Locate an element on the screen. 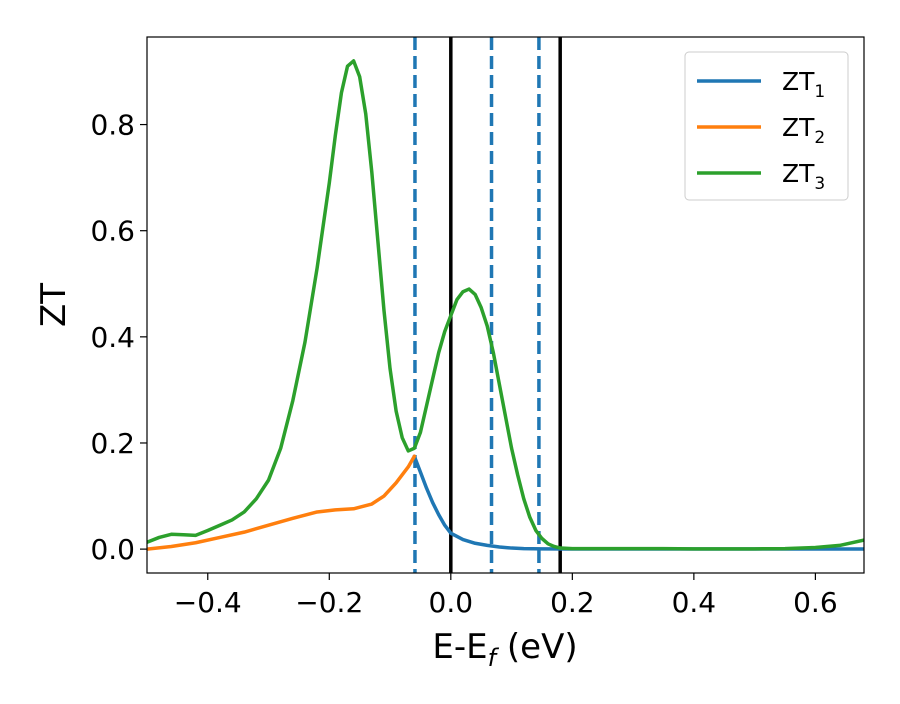  y-tick-label: 0.4 is located at coordinates (112, 337).